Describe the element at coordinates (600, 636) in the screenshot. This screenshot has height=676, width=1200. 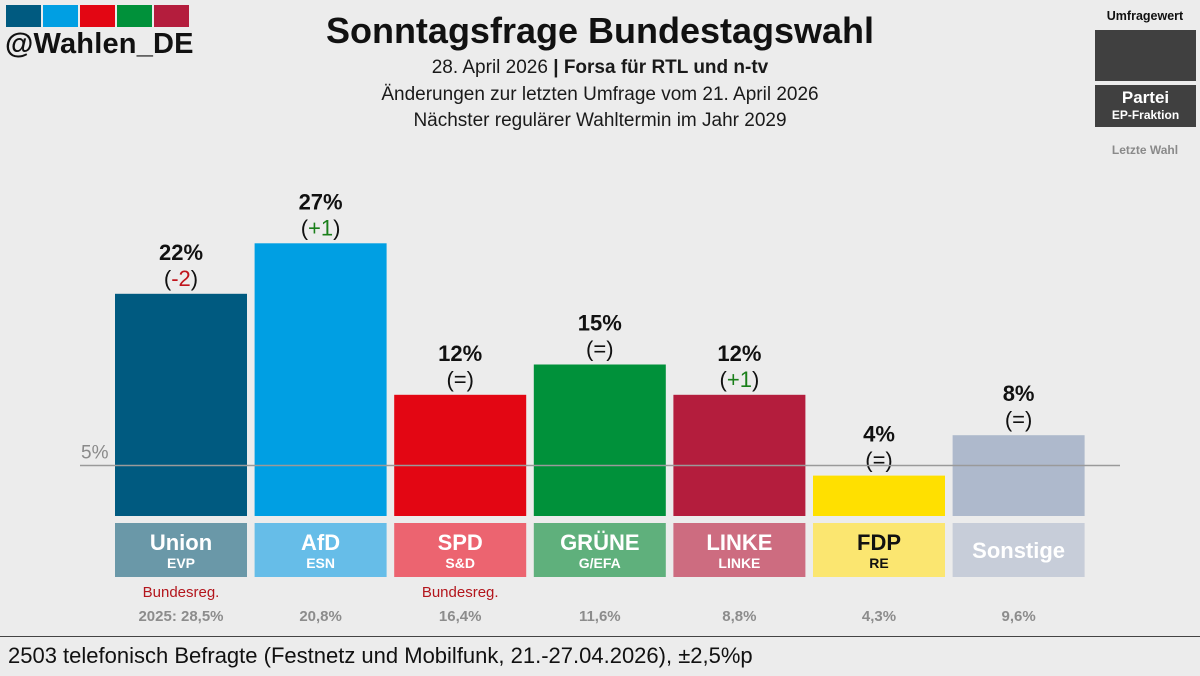
I see `footer-divider` at that location.